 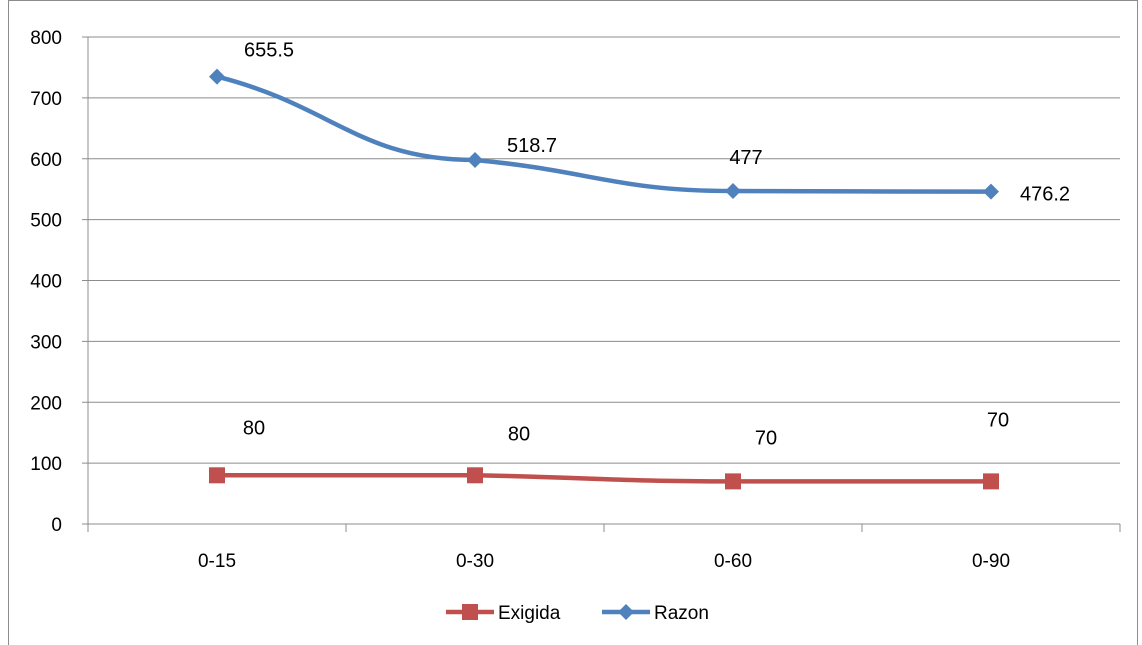 I want to click on y-tick-label: 700, so click(x=46, y=99).